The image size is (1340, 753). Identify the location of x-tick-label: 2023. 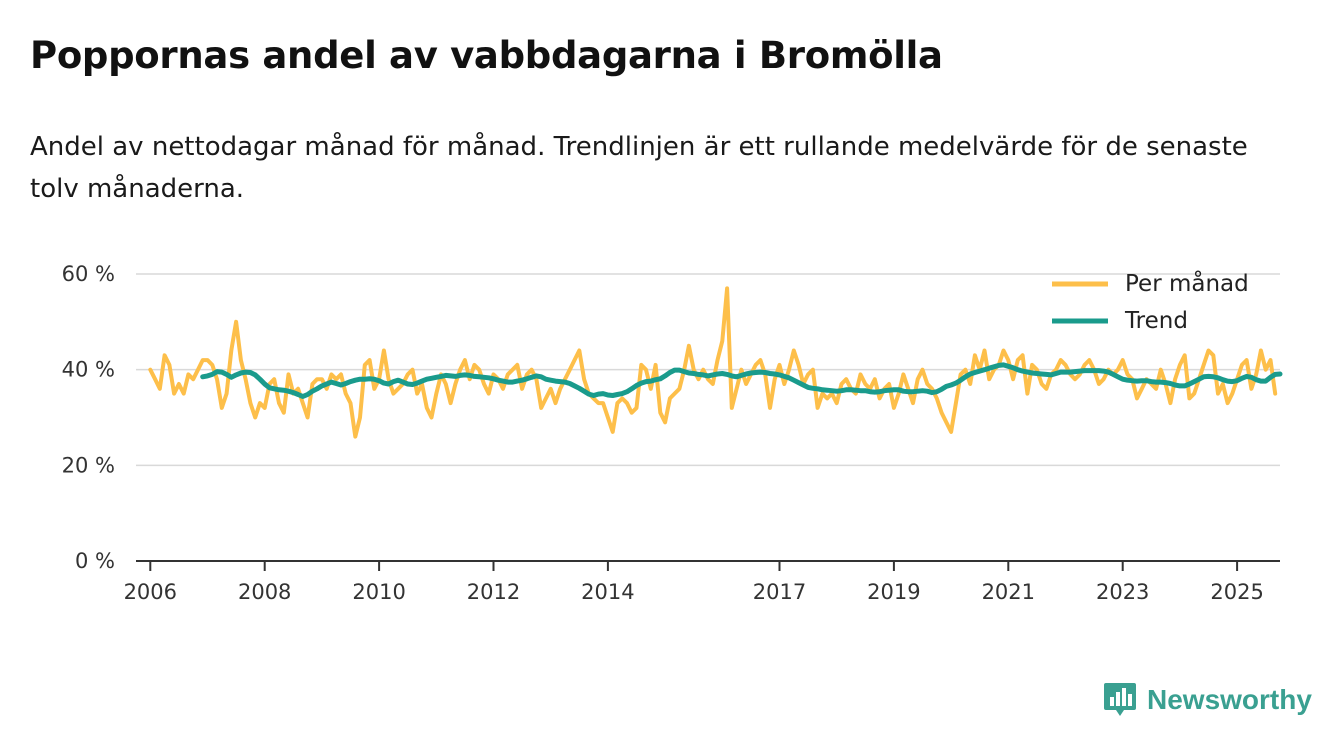
(1122, 592).